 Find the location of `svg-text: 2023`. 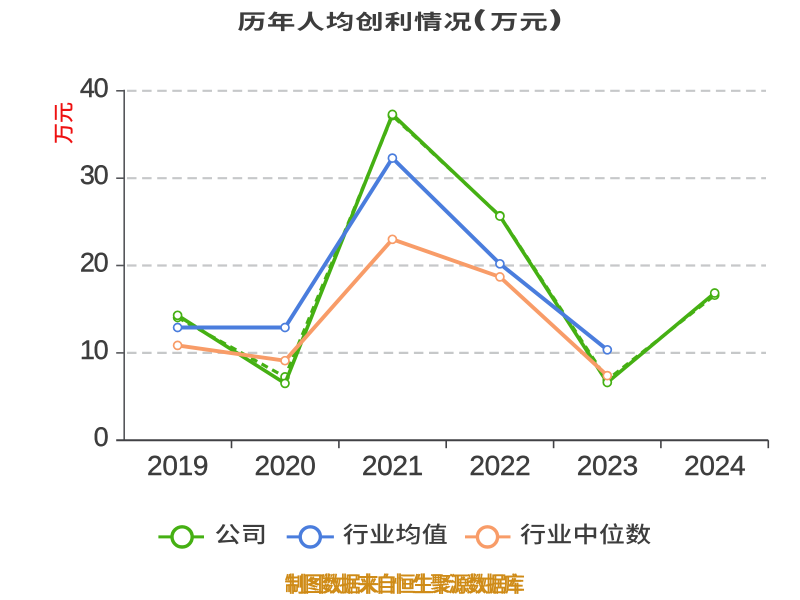

svg-text: 2023 is located at coordinates (607, 465).